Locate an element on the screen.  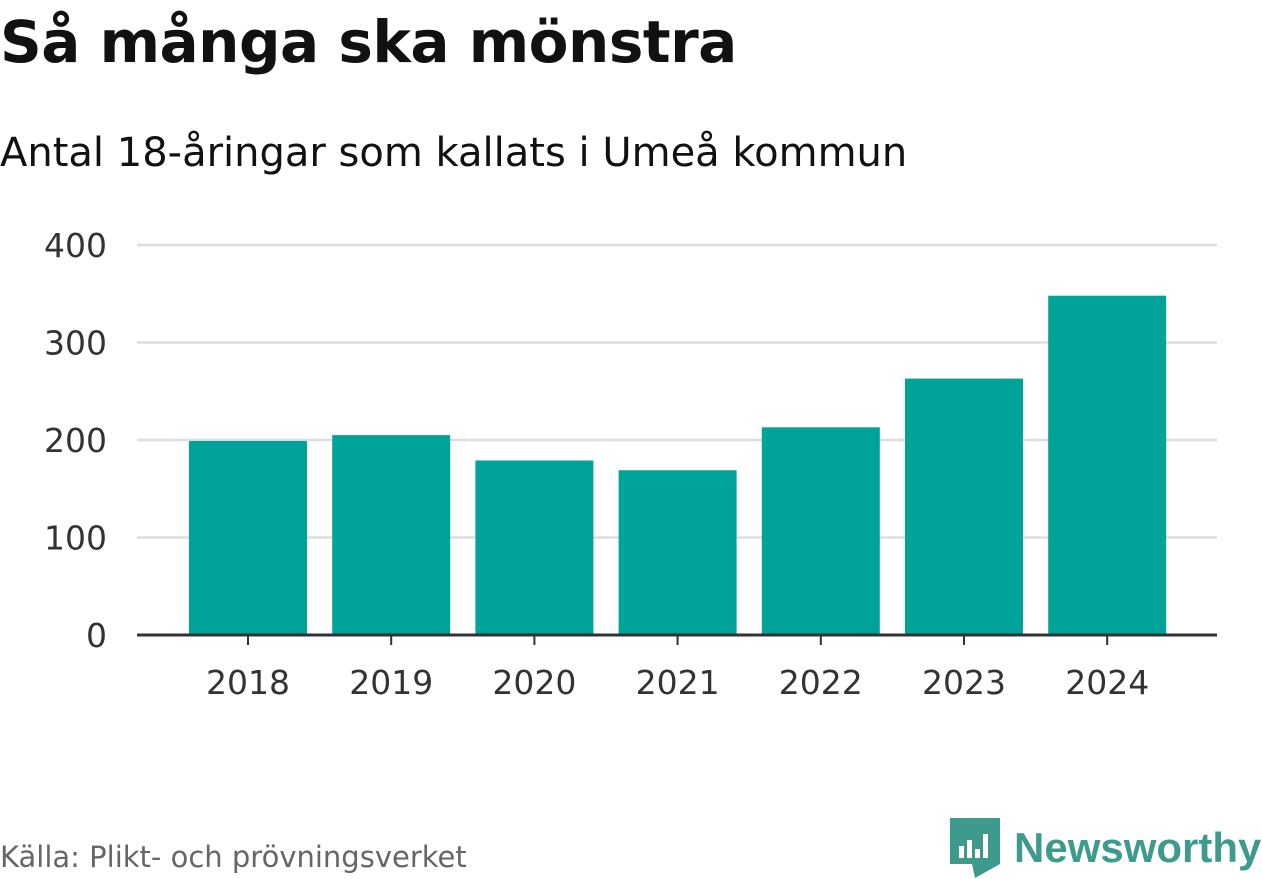
x-tick-label: 2021 is located at coordinates (678, 682).